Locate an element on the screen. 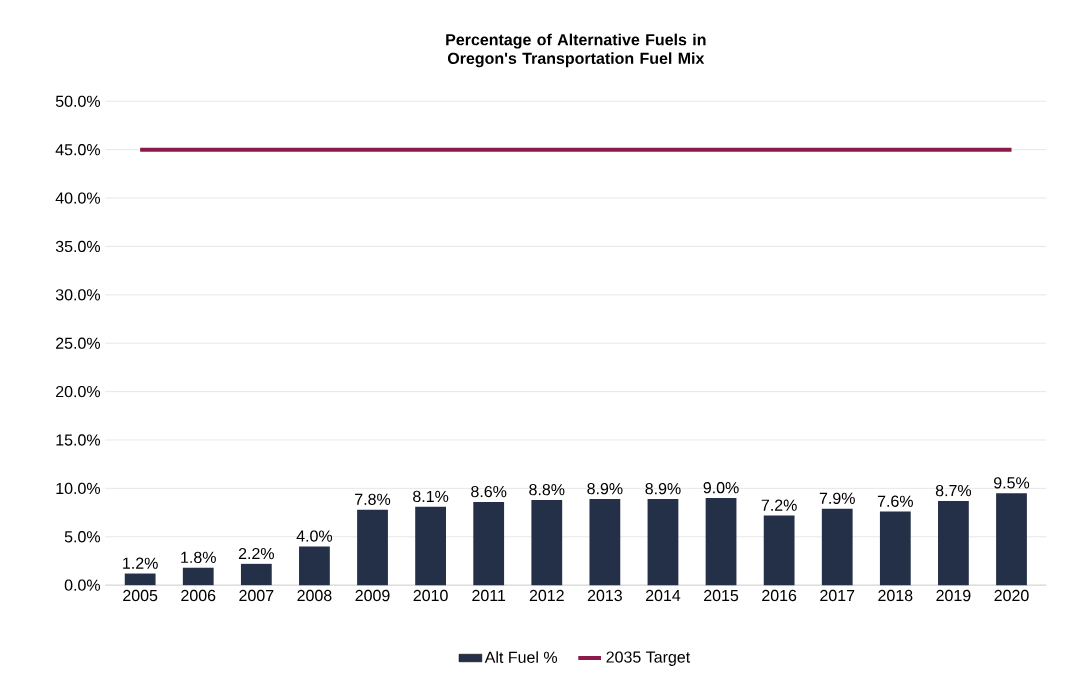 This screenshot has height=684, width=1073. legend-label: Alt Fuel % is located at coordinates (521, 657).